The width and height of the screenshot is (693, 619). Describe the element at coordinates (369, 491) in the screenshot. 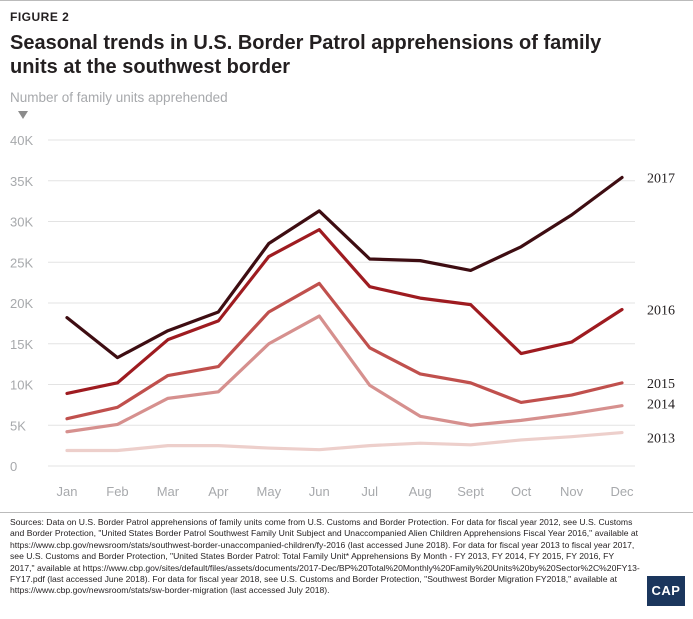

I see `x-tick-label: Jul` at that location.